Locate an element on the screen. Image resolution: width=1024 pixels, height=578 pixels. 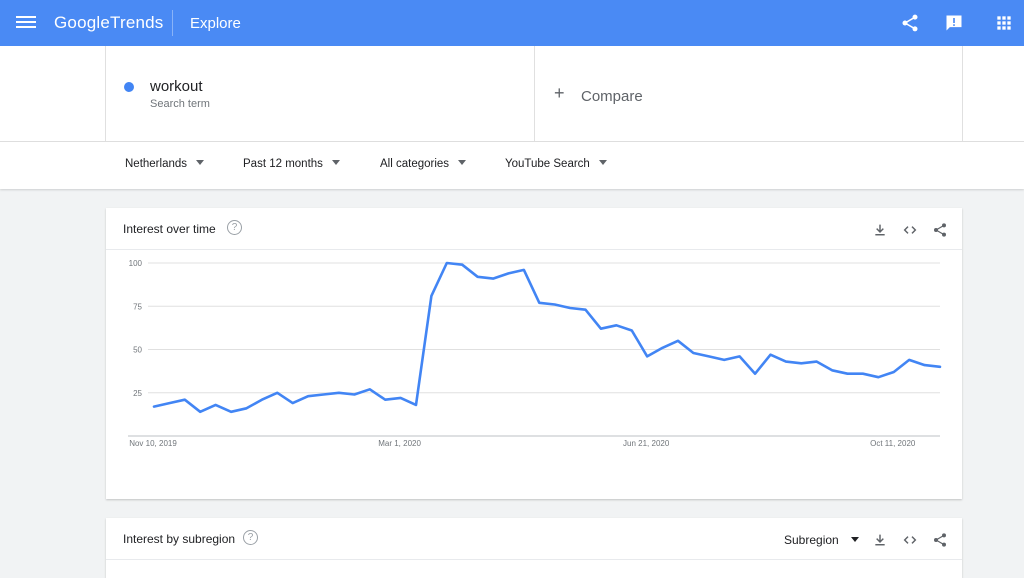
region-filter: Netherlands is located at coordinates (165, 164).